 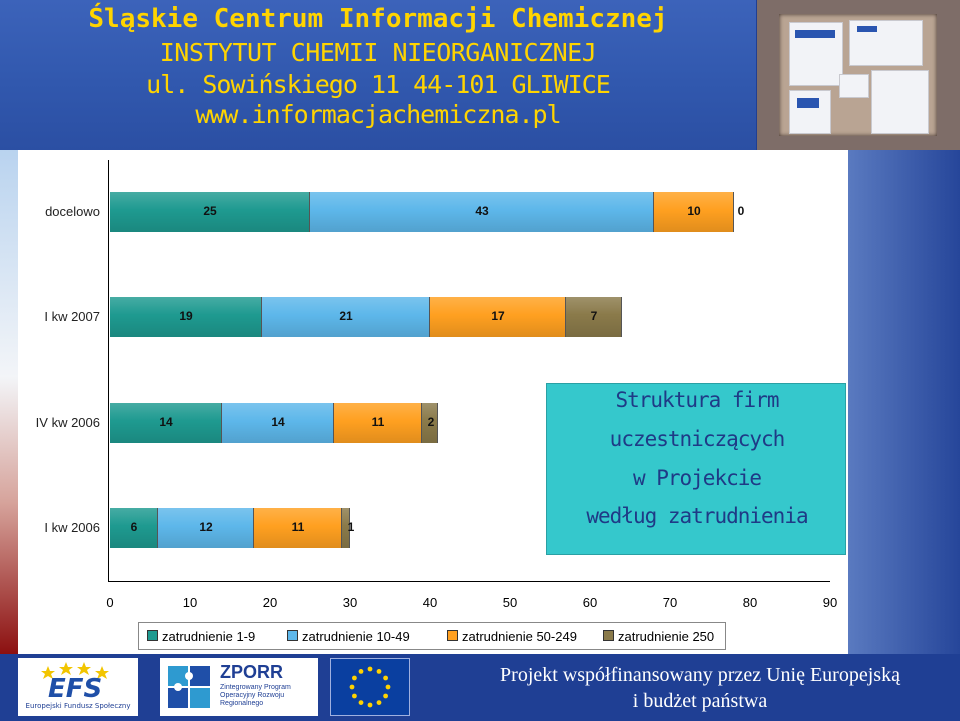 I want to click on x-tick-label: 80, so click(x=750, y=602).